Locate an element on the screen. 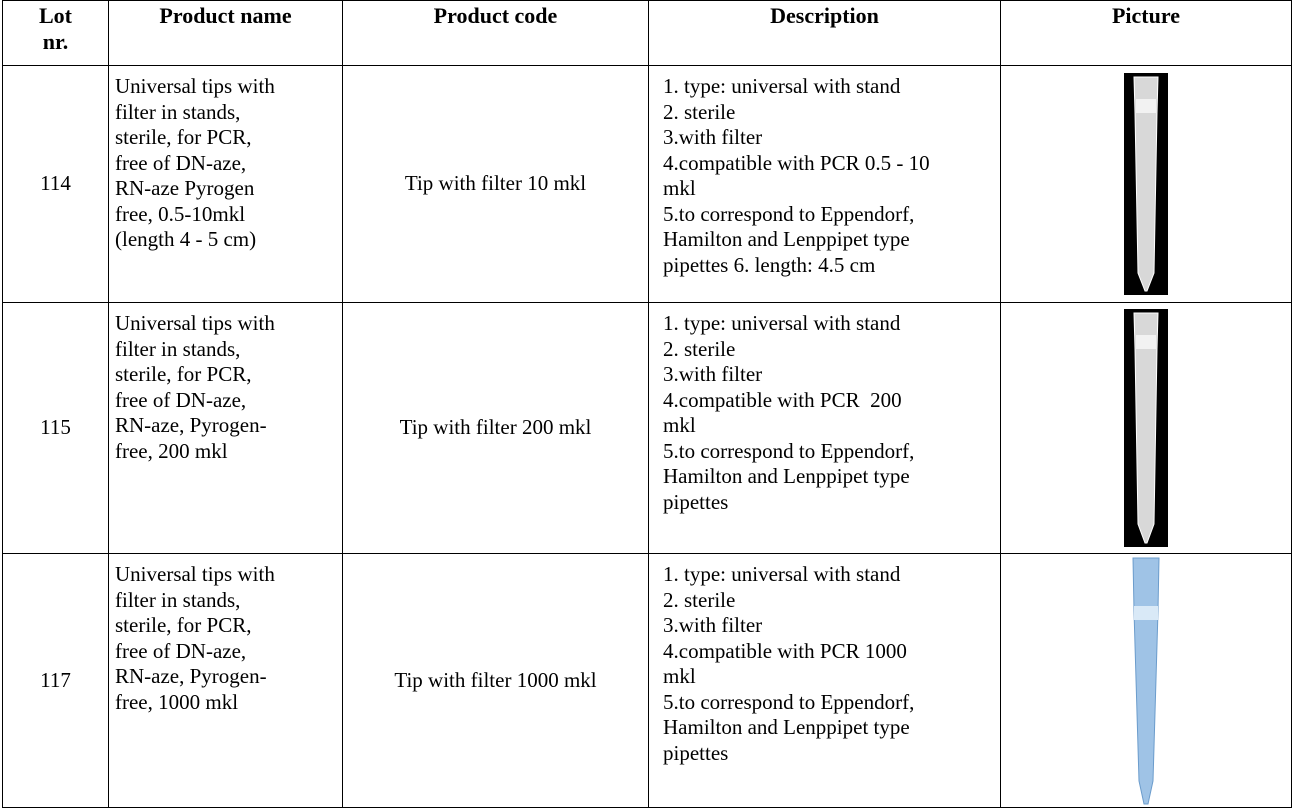  header-cell: Description is located at coordinates (824, 33).